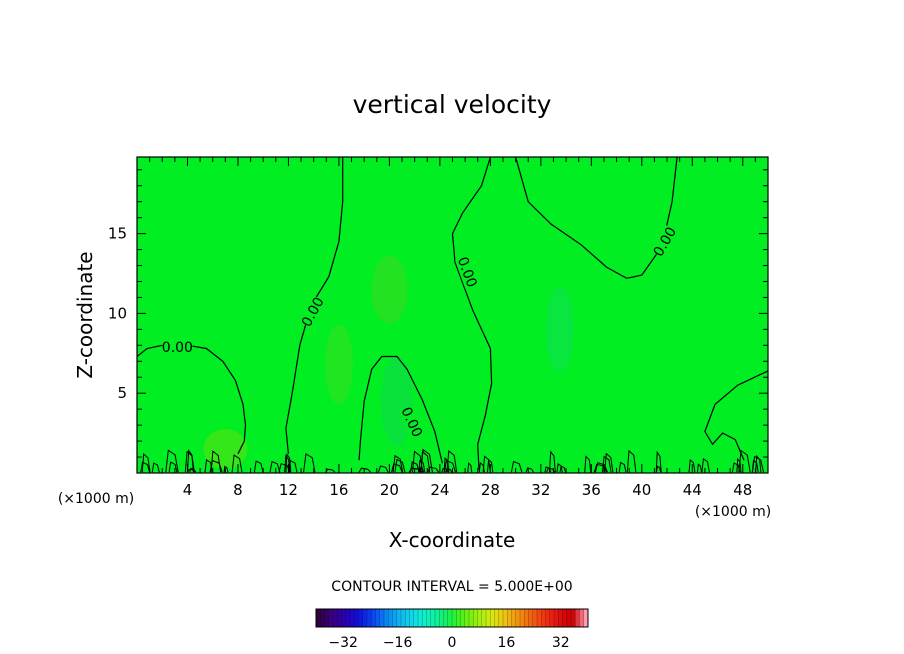 This screenshot has width=904, height=654. I want to click on x-axis-label: X-coordinate, so click(452, 540).